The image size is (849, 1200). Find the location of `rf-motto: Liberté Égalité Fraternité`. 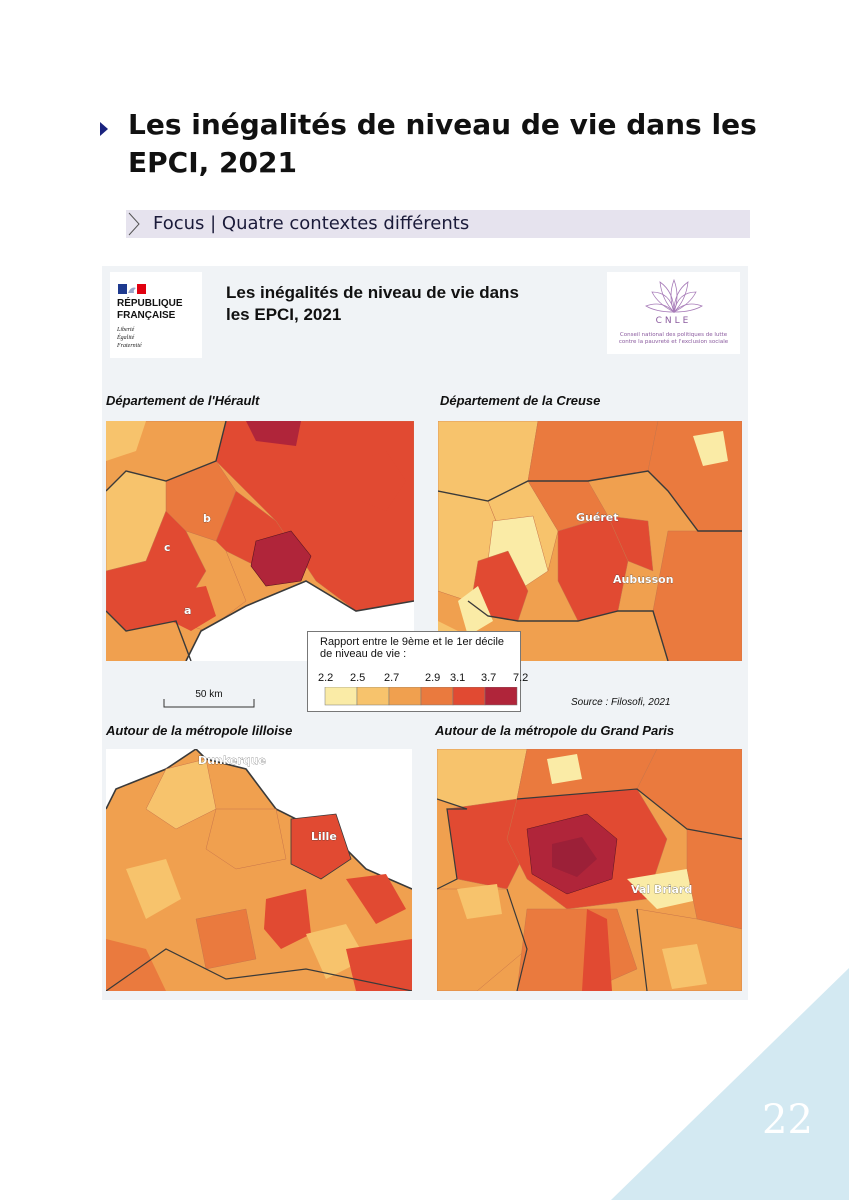

rf-motto: Liberté Égalité Fraternité is located at coordinates (129, 338).